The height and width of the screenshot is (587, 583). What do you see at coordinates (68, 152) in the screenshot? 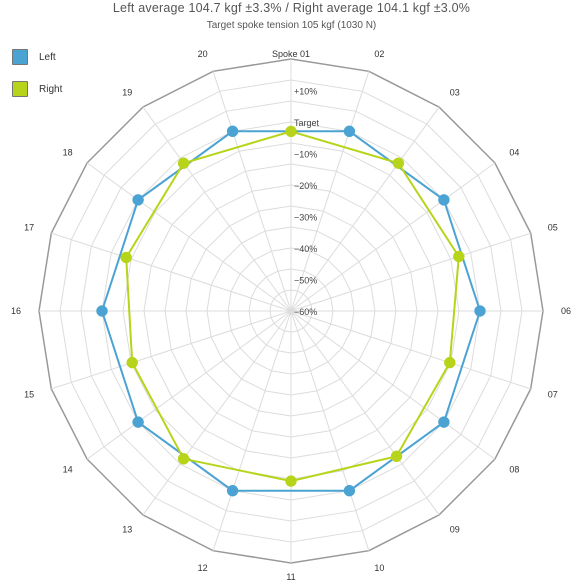
I see `category-label: 18` at bounding box center [68, 152].